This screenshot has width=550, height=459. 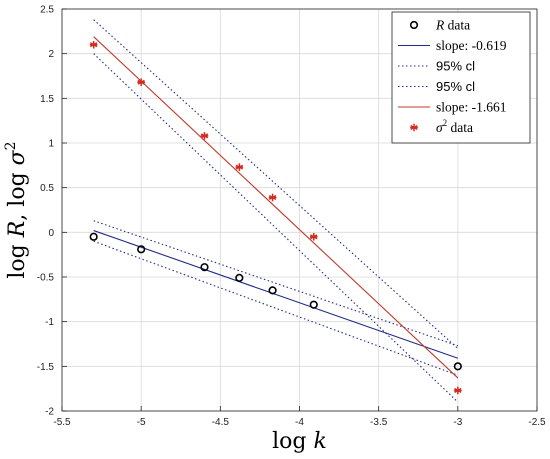 What do you see at coordinates (471, 107) in the screenshot?
I see `legend-label: slope: -1.661` at bounding box center [471, 107].